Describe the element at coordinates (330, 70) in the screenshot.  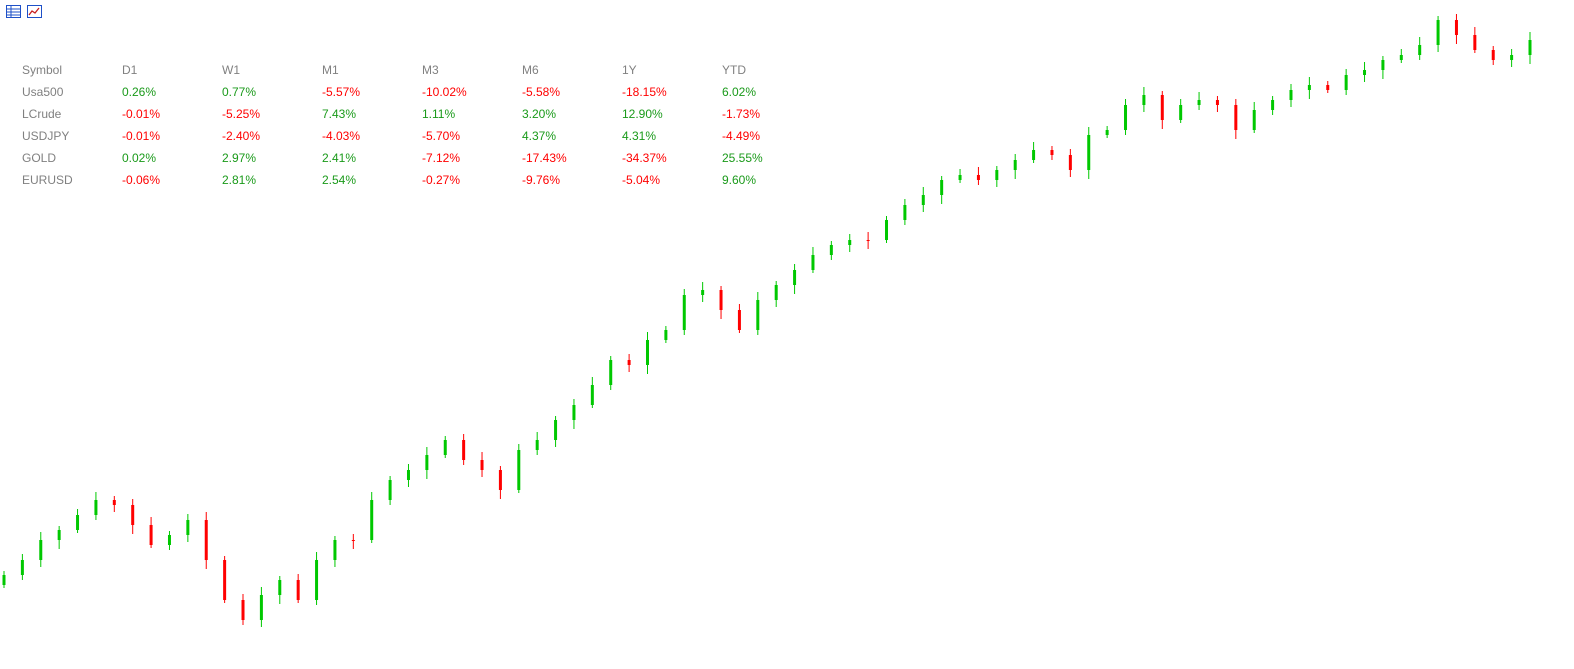
I see `header-m1: M1` at that location.